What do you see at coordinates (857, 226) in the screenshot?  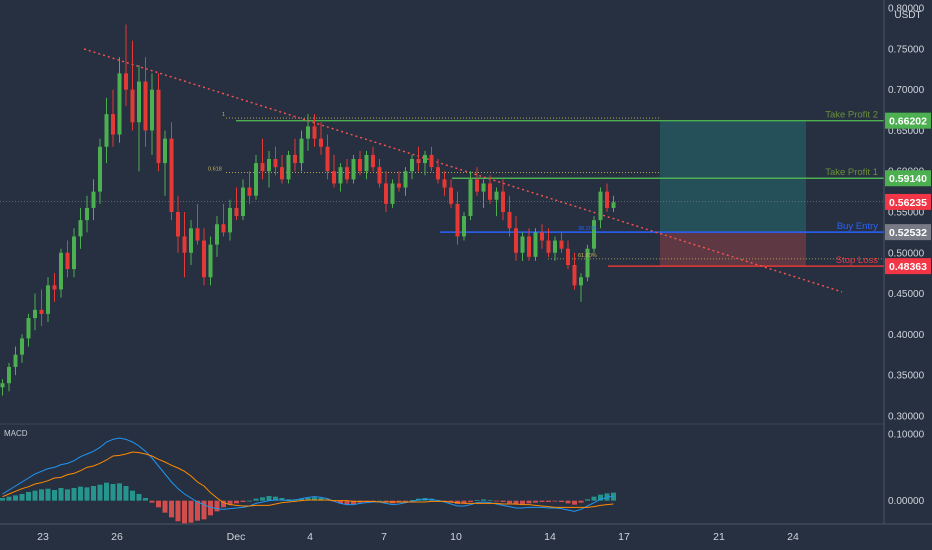 I see `level-label: Buy Entry` at bounding box center [857, 226].